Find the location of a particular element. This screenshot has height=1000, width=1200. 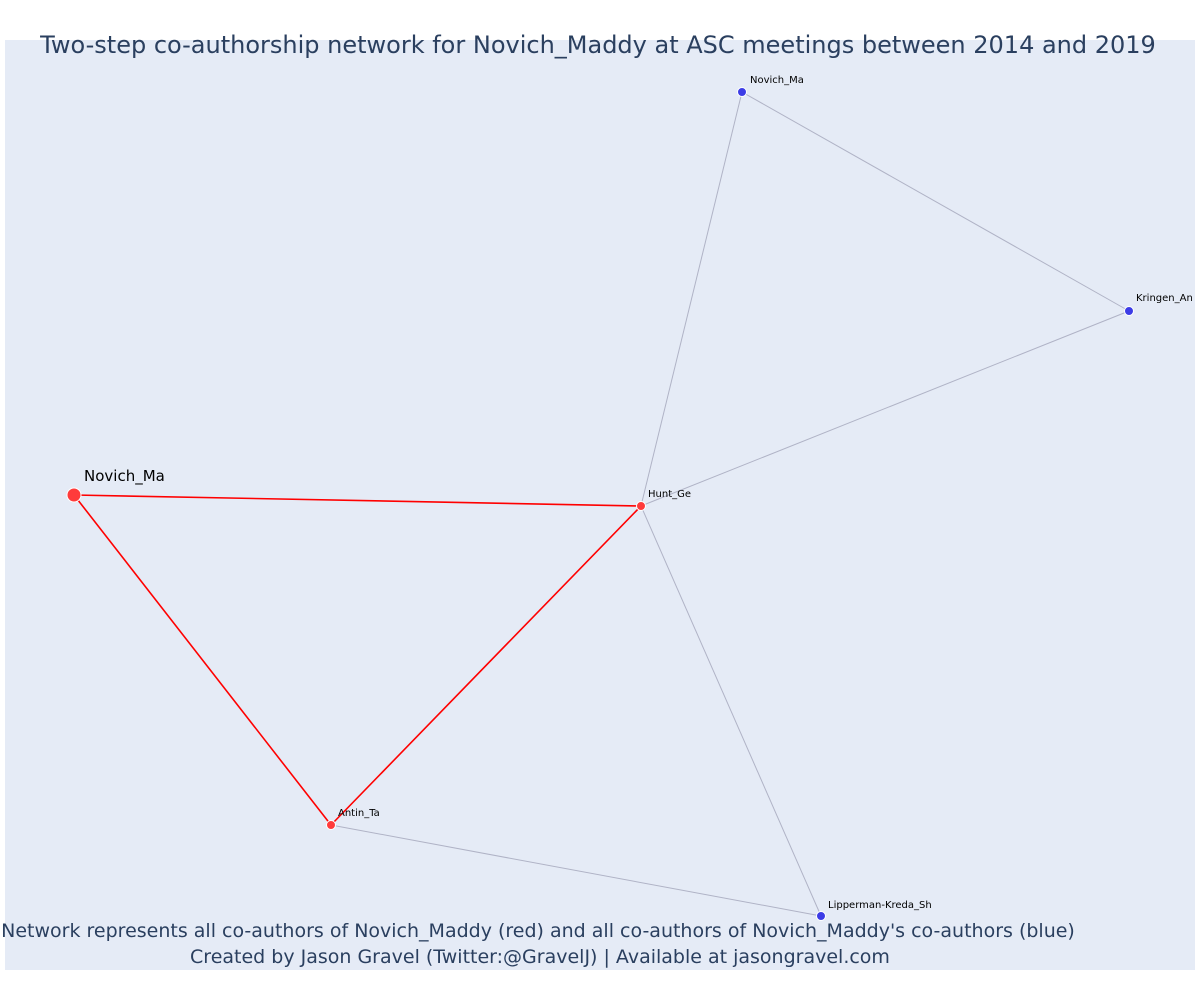

node-antin is located at coordinates (331, 825).